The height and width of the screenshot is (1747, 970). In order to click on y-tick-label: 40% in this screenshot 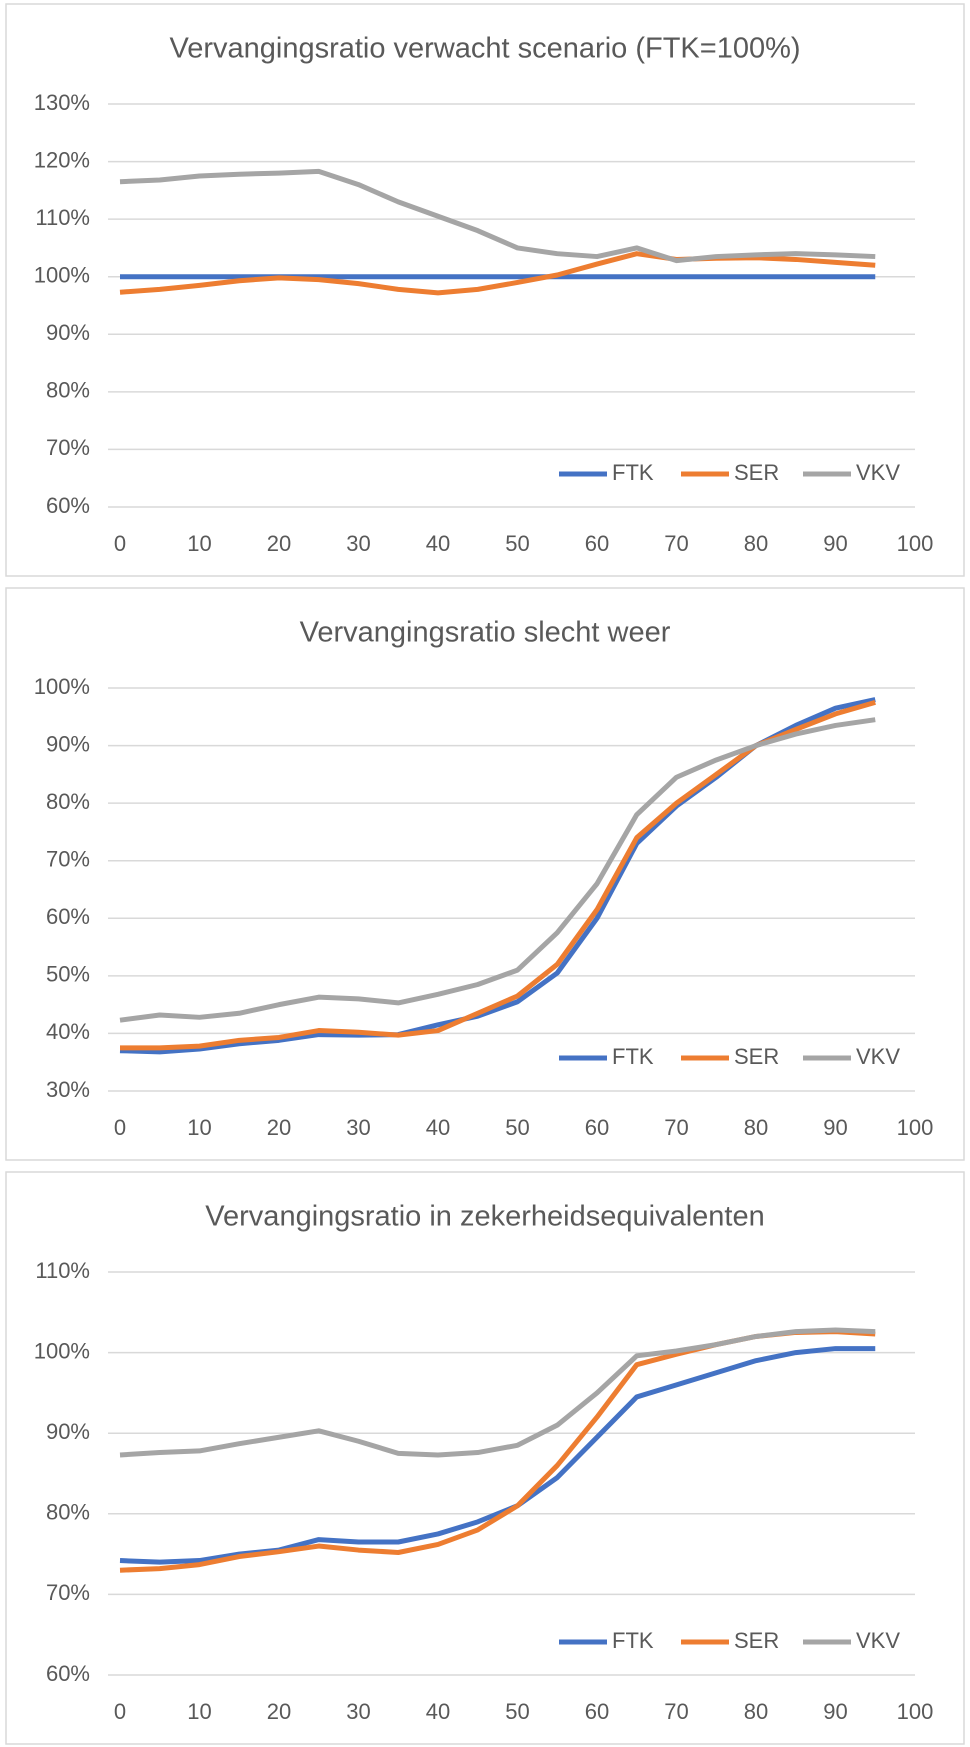, I will do `click(68, 1031)`.